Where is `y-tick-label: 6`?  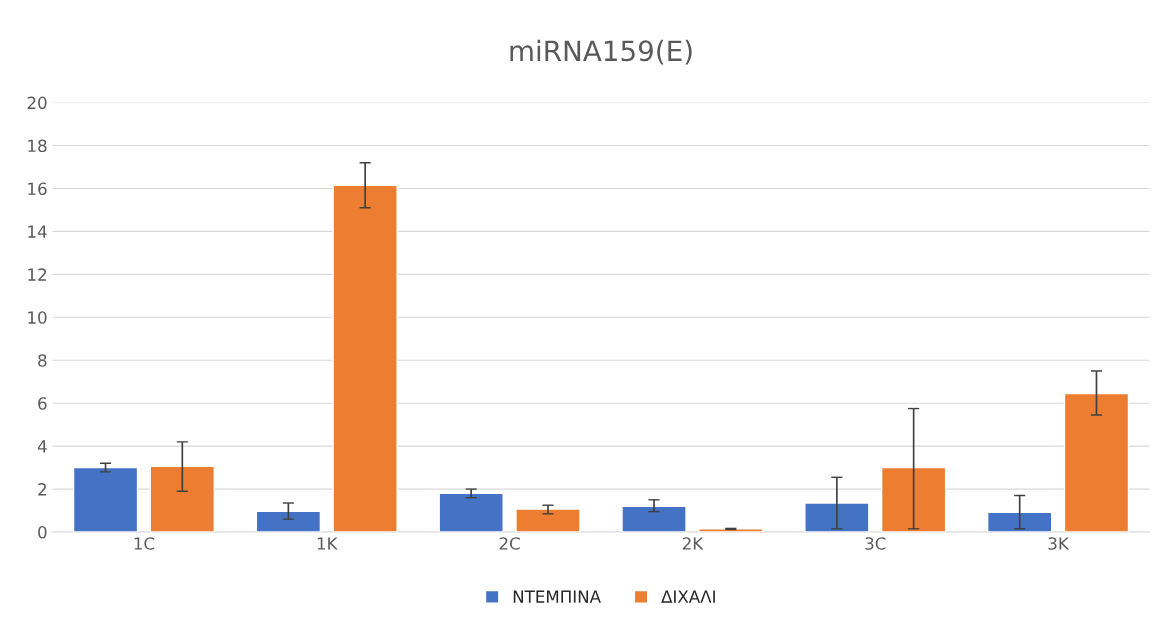
y-tick-label: 6 is located at coordinates (42, 403).